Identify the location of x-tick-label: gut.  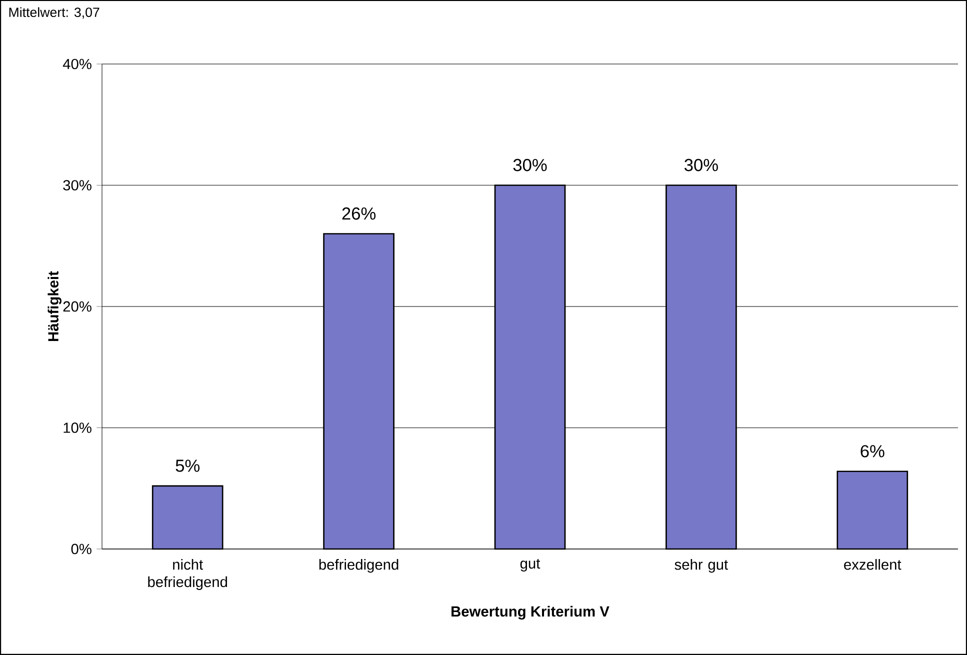
(530, 565).